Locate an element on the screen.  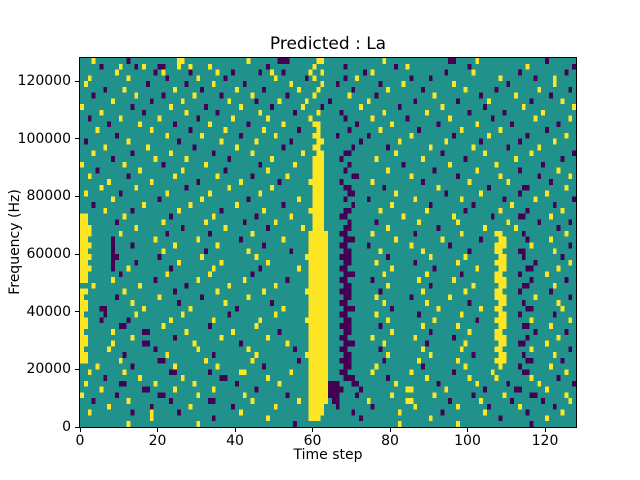
y-tick-label: 40000 is located at coordinates (48, 311).